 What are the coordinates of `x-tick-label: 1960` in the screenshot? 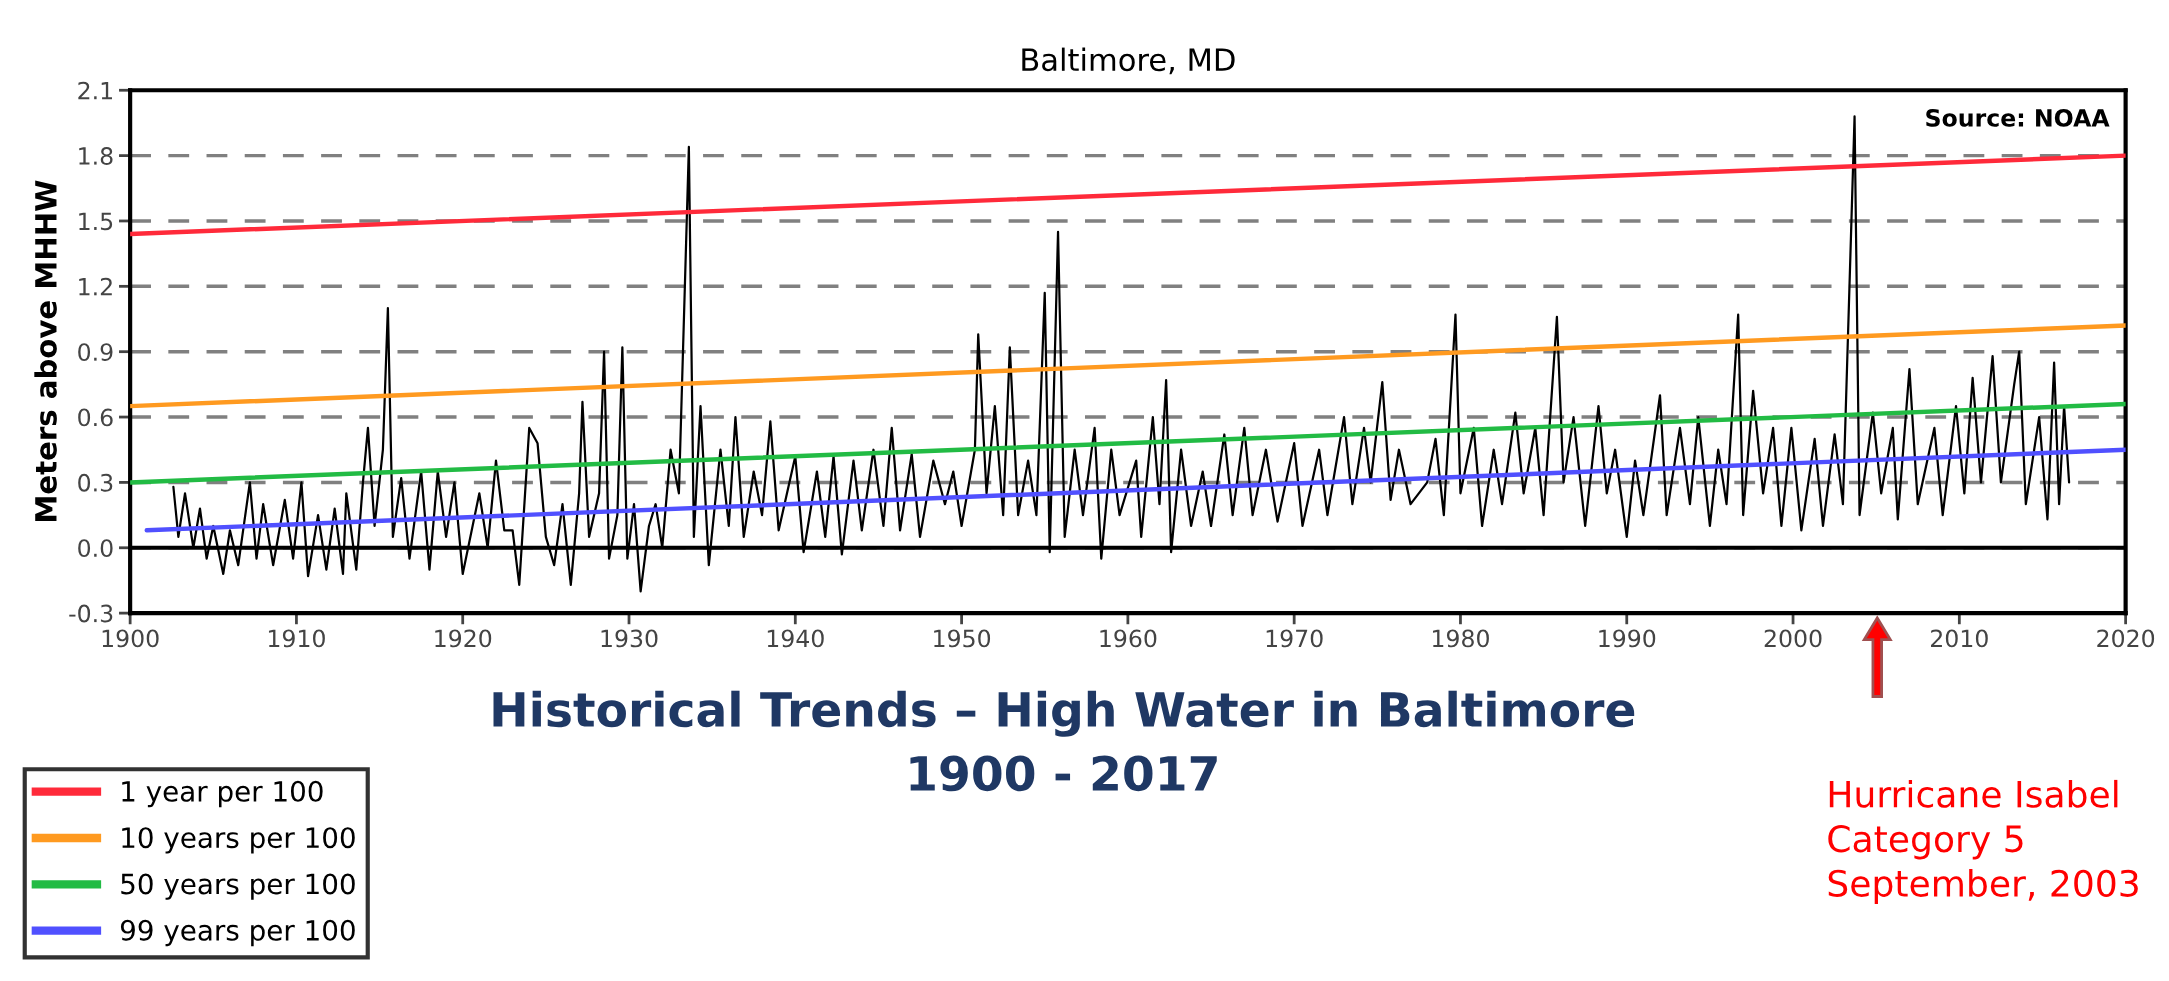 It's located at (1128, 638).